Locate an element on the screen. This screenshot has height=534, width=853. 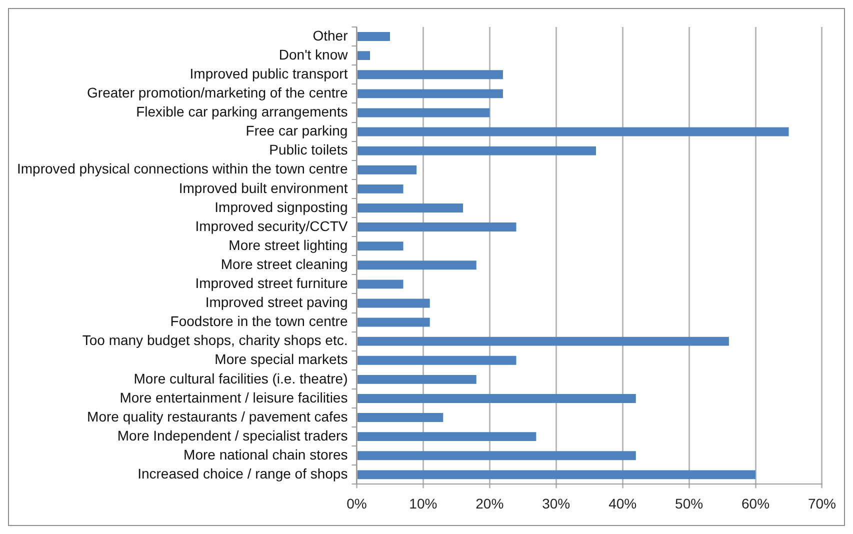
y-tick-label: Increased choice / range of shops is located at coordinates (243, 474).